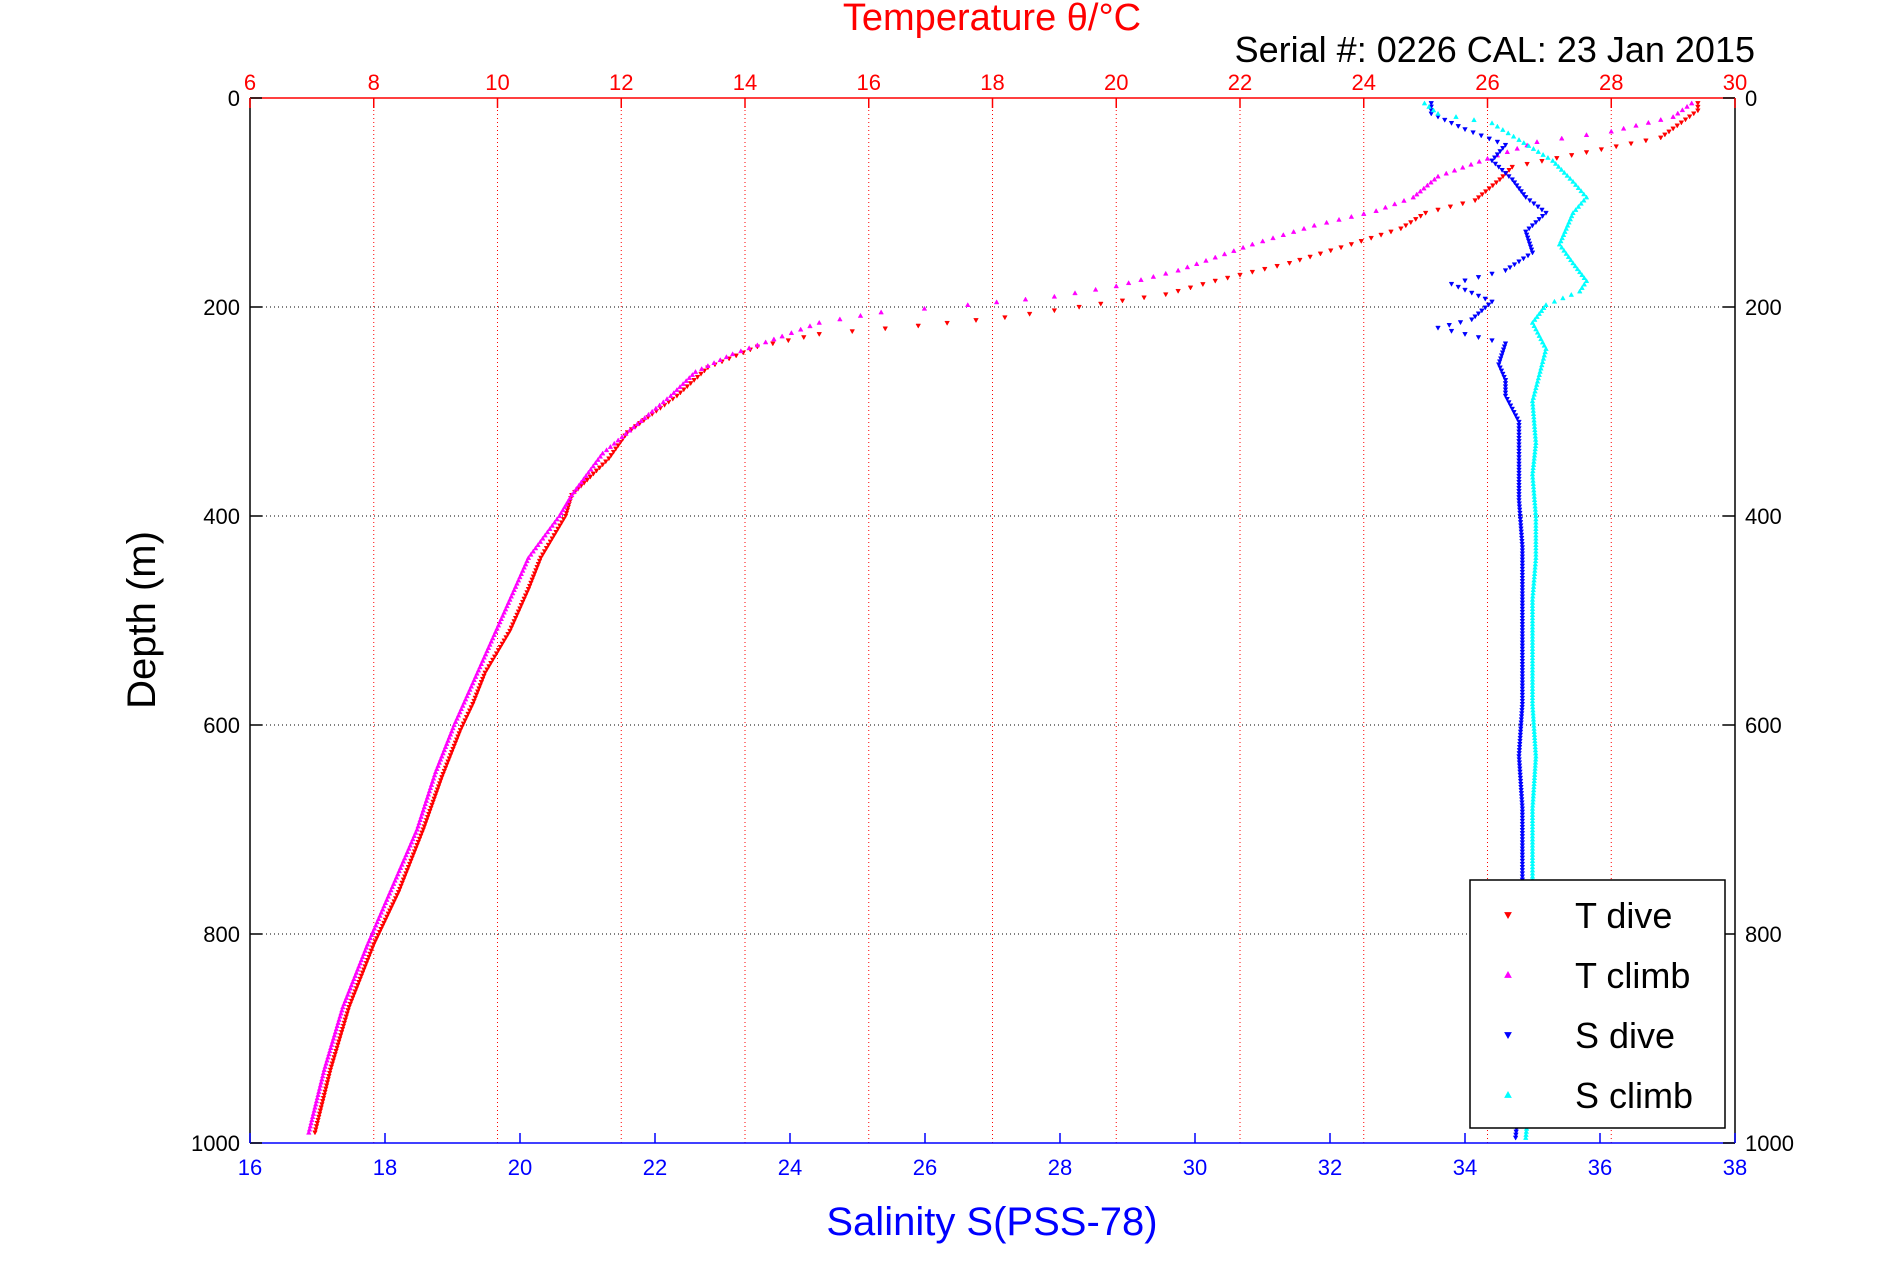 The image size is (1891, 1262). What do you see at coordinates (1330, 1167) in the screenshot?
I see `salinity-tick-label: 32` at bounding box center [1330, 1167].